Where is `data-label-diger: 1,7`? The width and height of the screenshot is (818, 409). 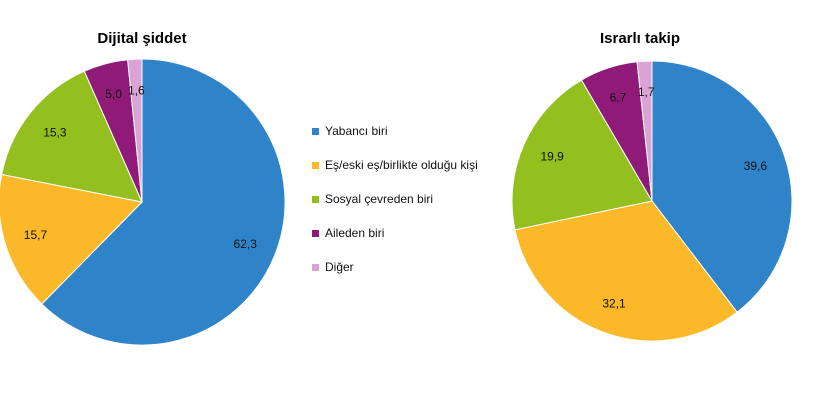
data-label-diger: 1,7 is located at coordinates (646, 92).